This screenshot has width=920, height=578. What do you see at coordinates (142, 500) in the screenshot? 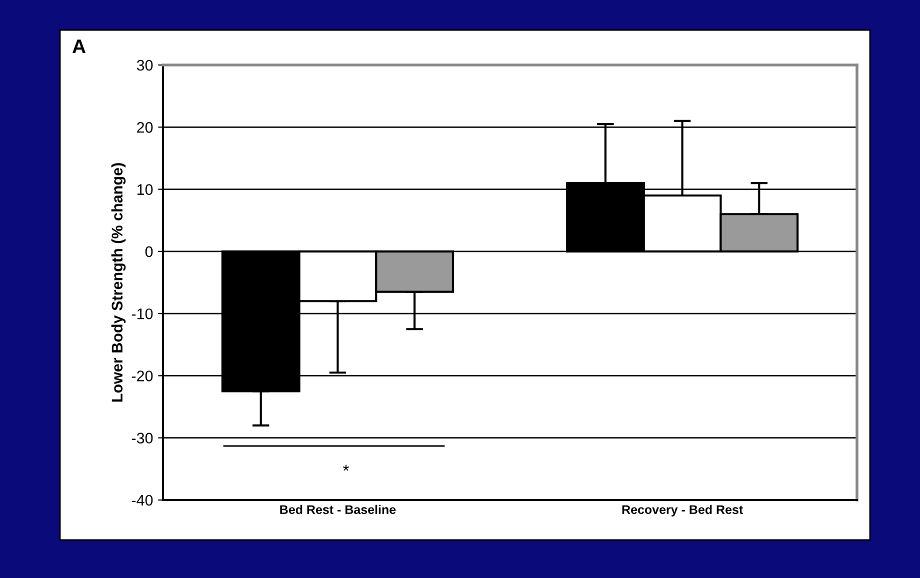
I see `y-tick-label: -40` at bounding box center [142, 500].